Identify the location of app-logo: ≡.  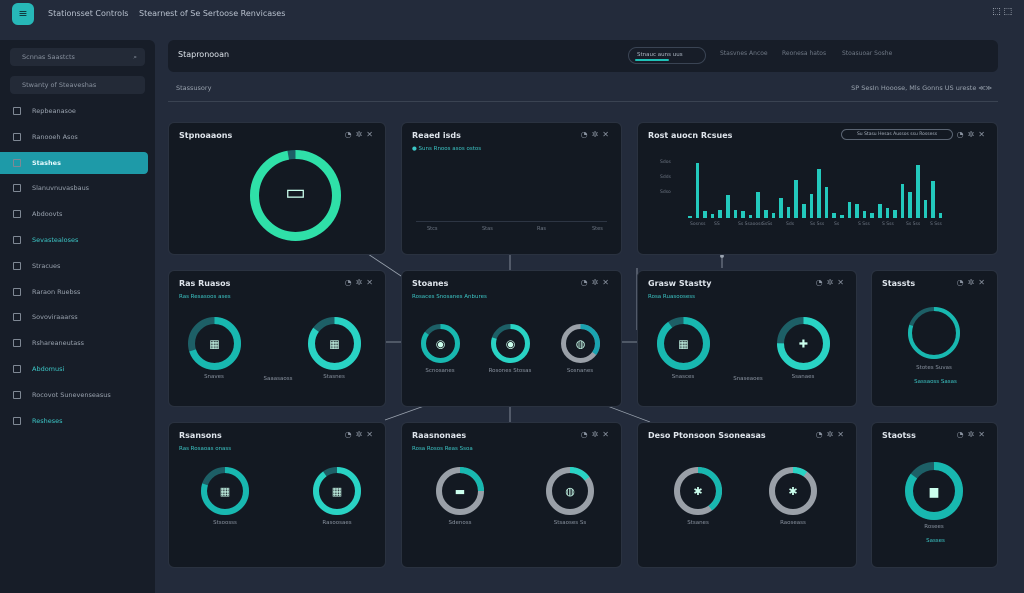
(23, 14).